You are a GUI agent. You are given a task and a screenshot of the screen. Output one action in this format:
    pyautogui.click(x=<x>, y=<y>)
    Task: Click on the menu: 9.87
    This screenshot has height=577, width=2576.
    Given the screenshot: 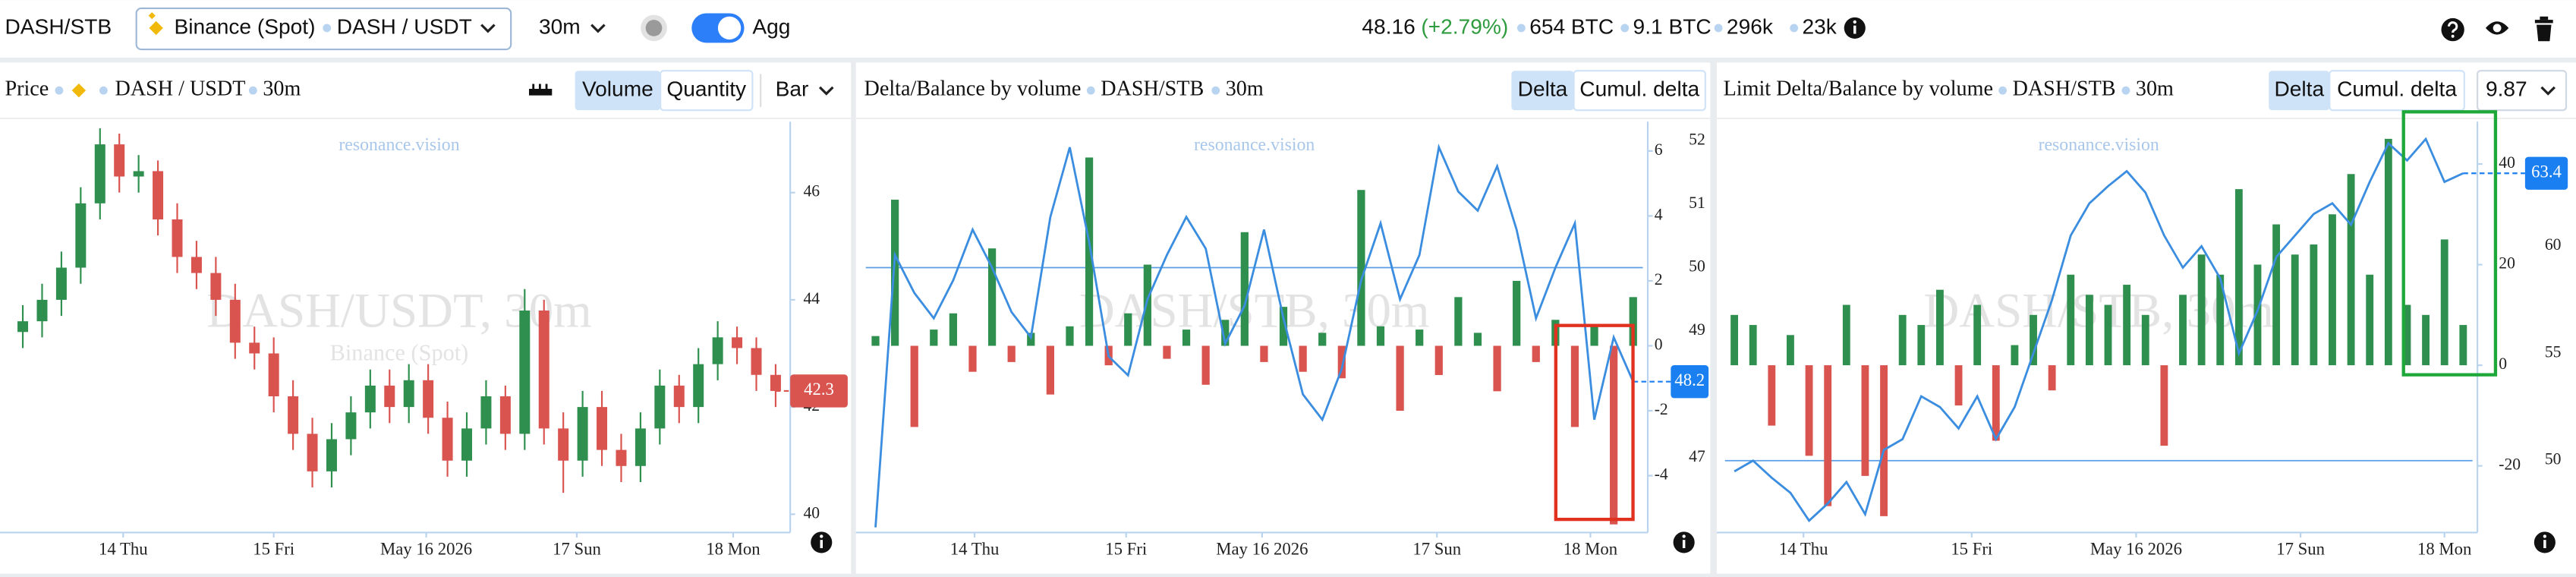 What is the action you would take?
    pyautogui.click(x=2506, y=89)
    